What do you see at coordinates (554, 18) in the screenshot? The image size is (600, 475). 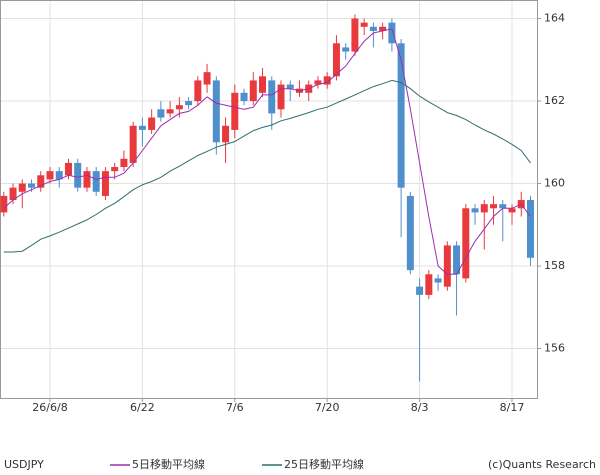 I see `y-tick-label: 164` at bounding box center [554, 18].